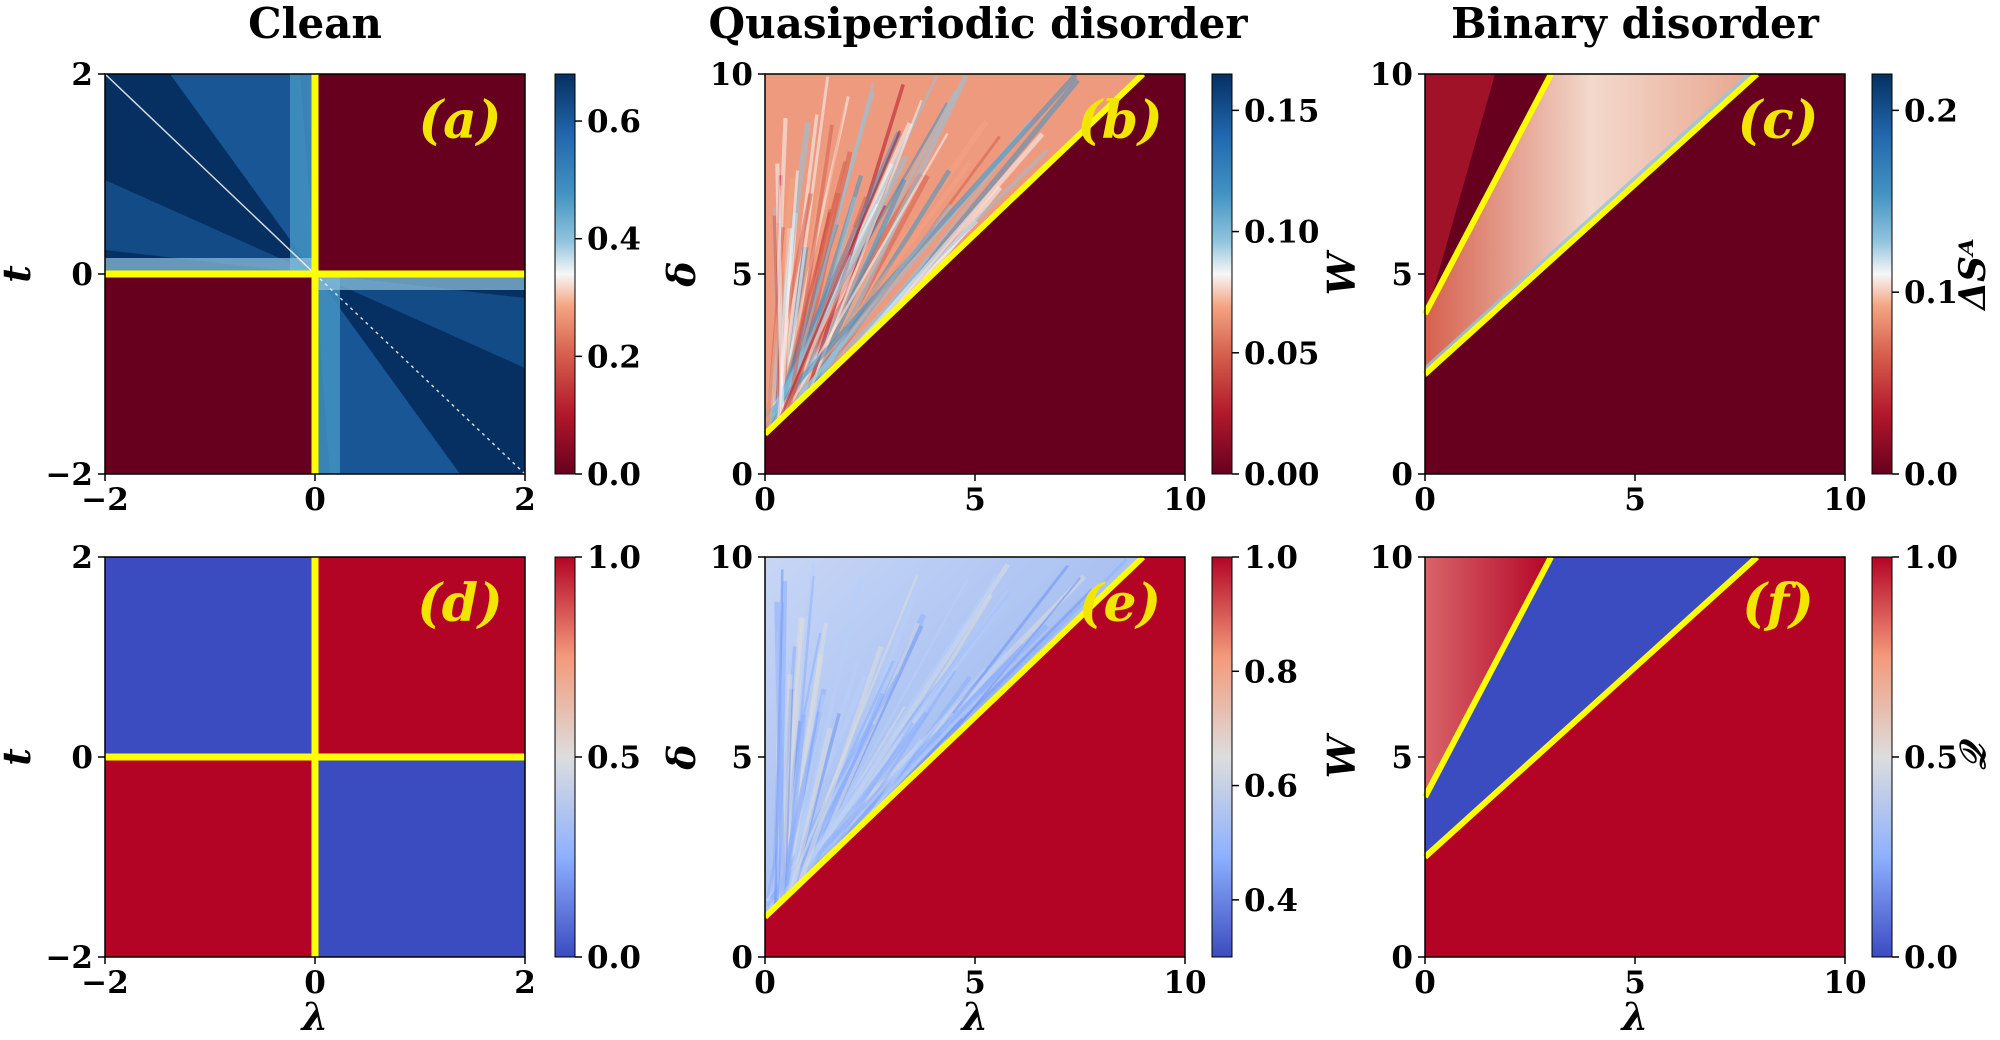 This screenshot has height=1040, width=2000. What do you see at coordinates (460, 120) in the screenshot?
I see `panel-a-label: (a)` at bounding box center [460, 120].